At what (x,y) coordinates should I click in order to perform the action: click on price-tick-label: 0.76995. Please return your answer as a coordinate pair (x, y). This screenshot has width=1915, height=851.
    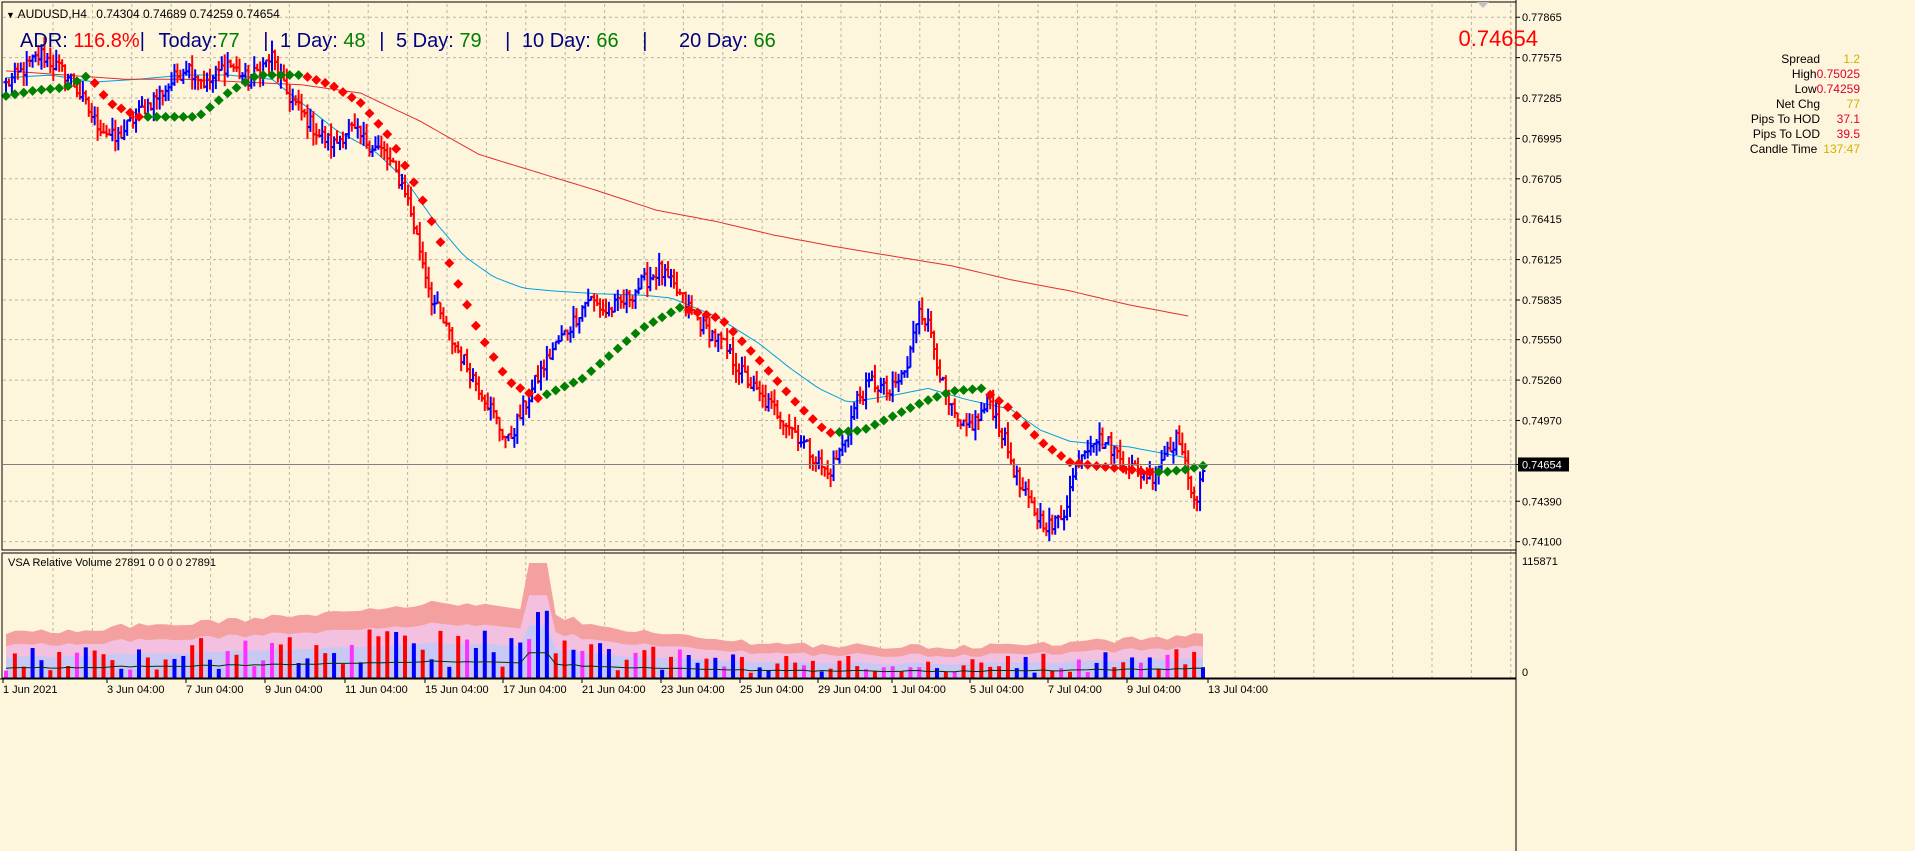
    Looking at the image, I should click on (1542, 139).